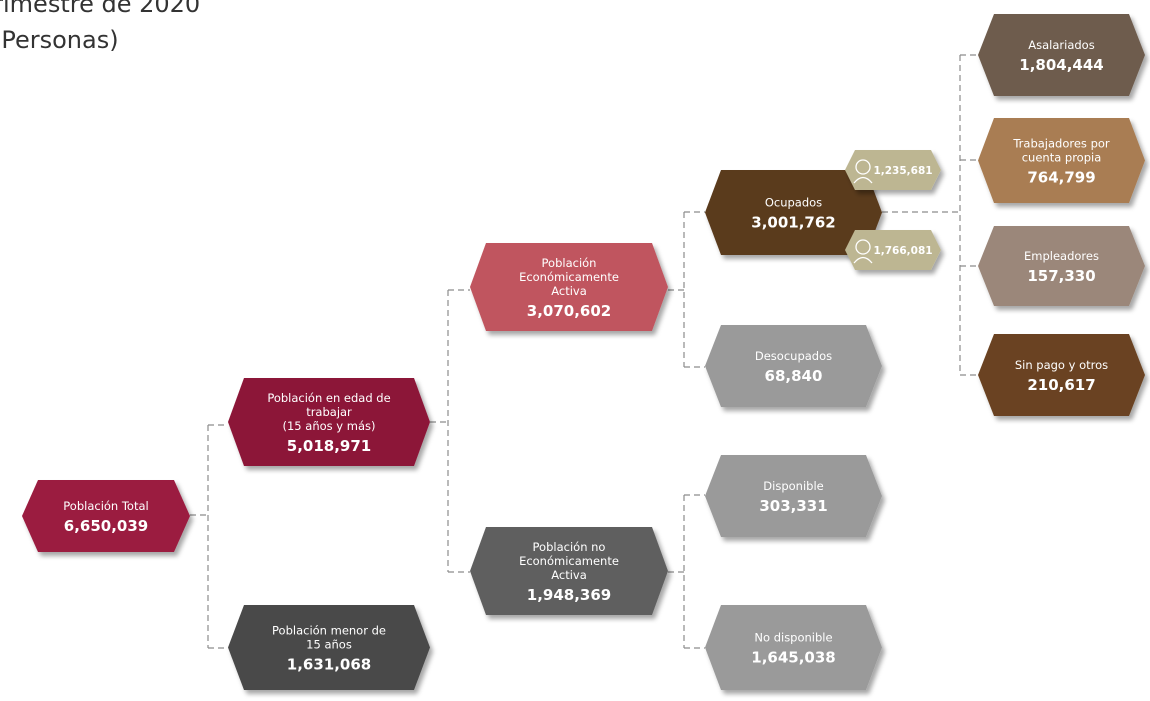 The image size is (1150, 701). What do you see at coordinates (569, 263) in the screenshot?
I see `node-label: Población` at bounding box center [569, 263].